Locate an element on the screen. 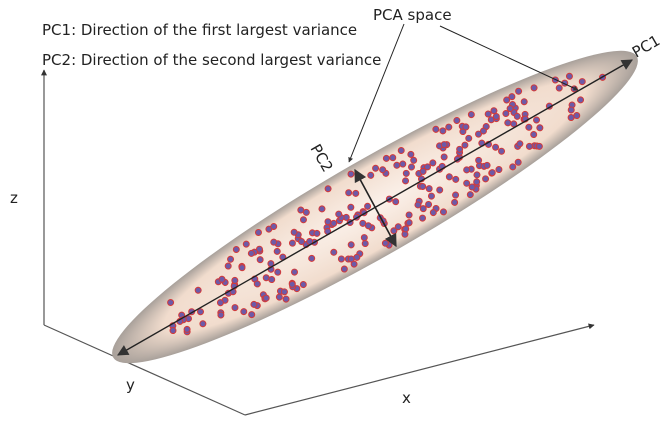 The width and height of the screenshot is (665, 422). x-label: x is located at coordinates (406, 398).